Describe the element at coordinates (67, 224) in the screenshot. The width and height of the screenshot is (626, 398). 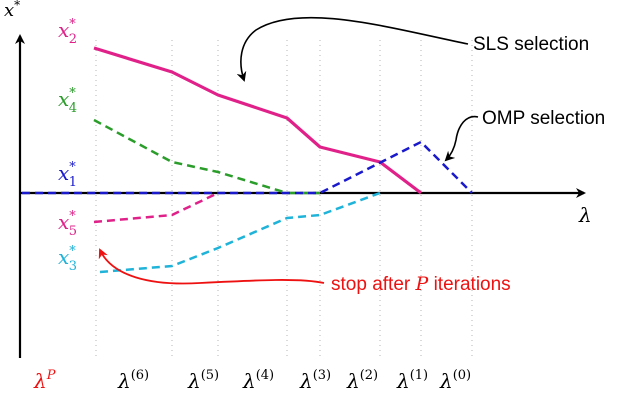
I see `curve-label-x5: x* 5` at that location.